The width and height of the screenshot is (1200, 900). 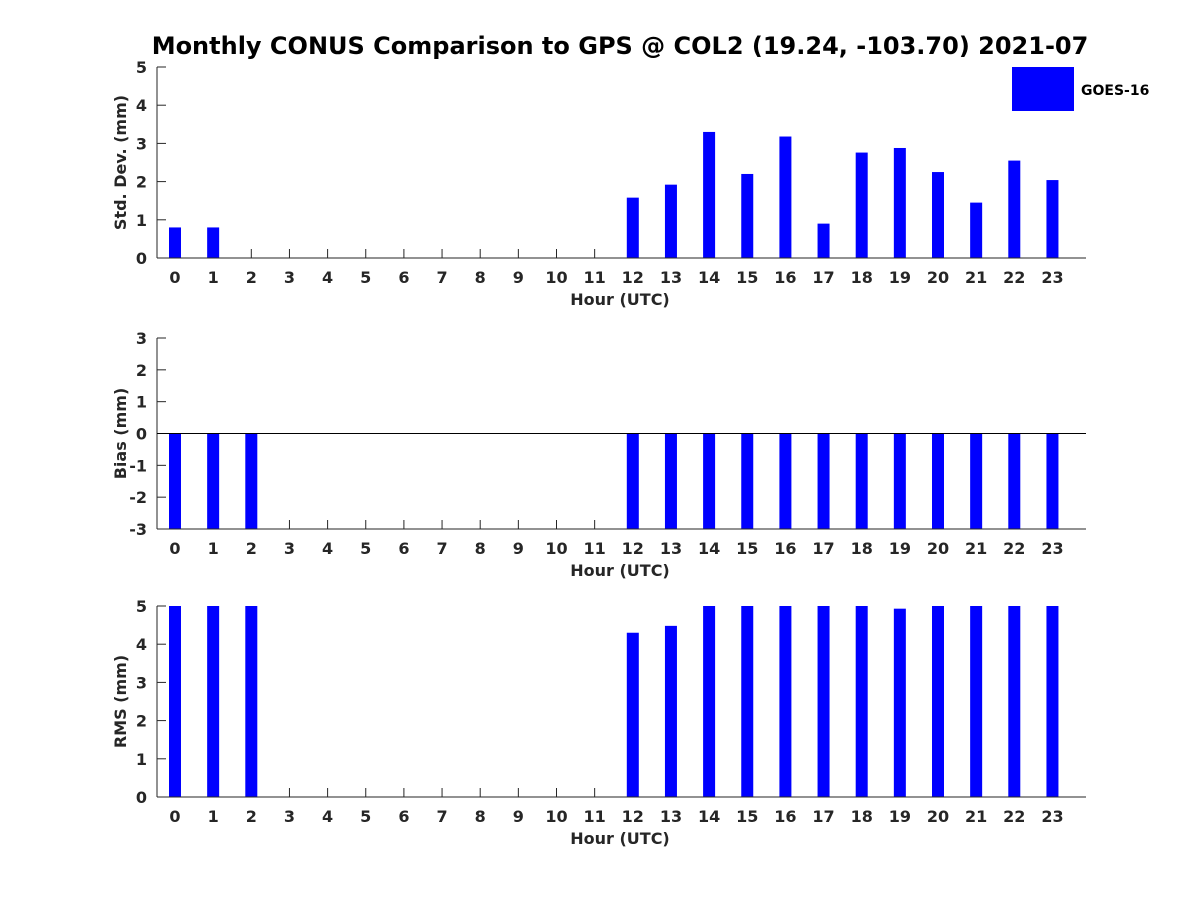 I want to click on y-tick-label: 4, so click(x=141, y=105).